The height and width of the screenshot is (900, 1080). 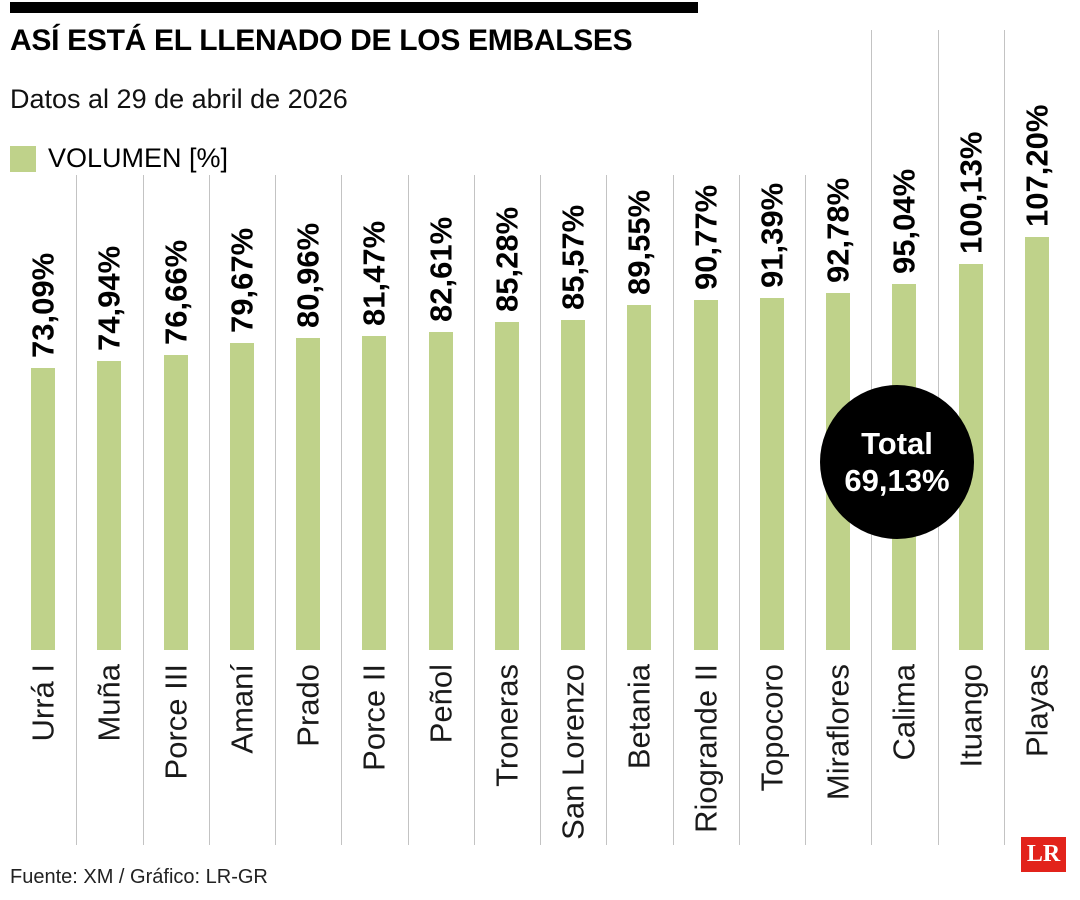 What do you see at coordinates (772, 728) in the screenshot?
I see `bar-category-label: Topocoro` at bounding box center [772, 728].